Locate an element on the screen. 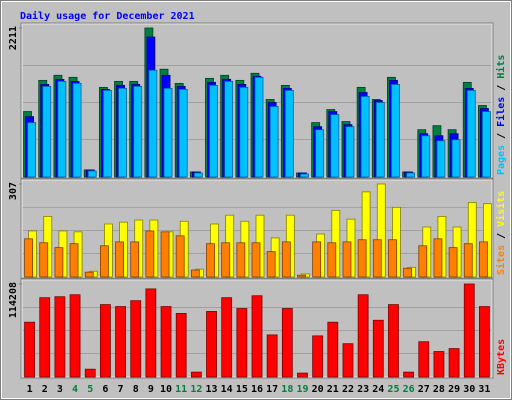 This screenshot has width=512, height=400. legend-entry: KBytes is located at coordinates (501, 357).